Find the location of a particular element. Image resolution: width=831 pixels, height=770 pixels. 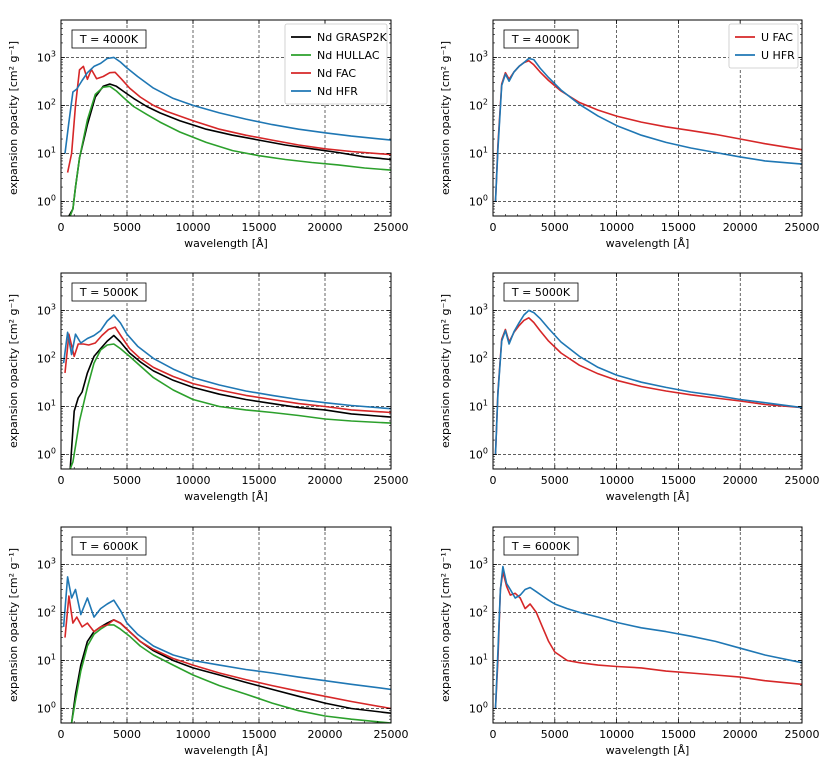

legend-label: U HFR is located at coordinates (778, 55).